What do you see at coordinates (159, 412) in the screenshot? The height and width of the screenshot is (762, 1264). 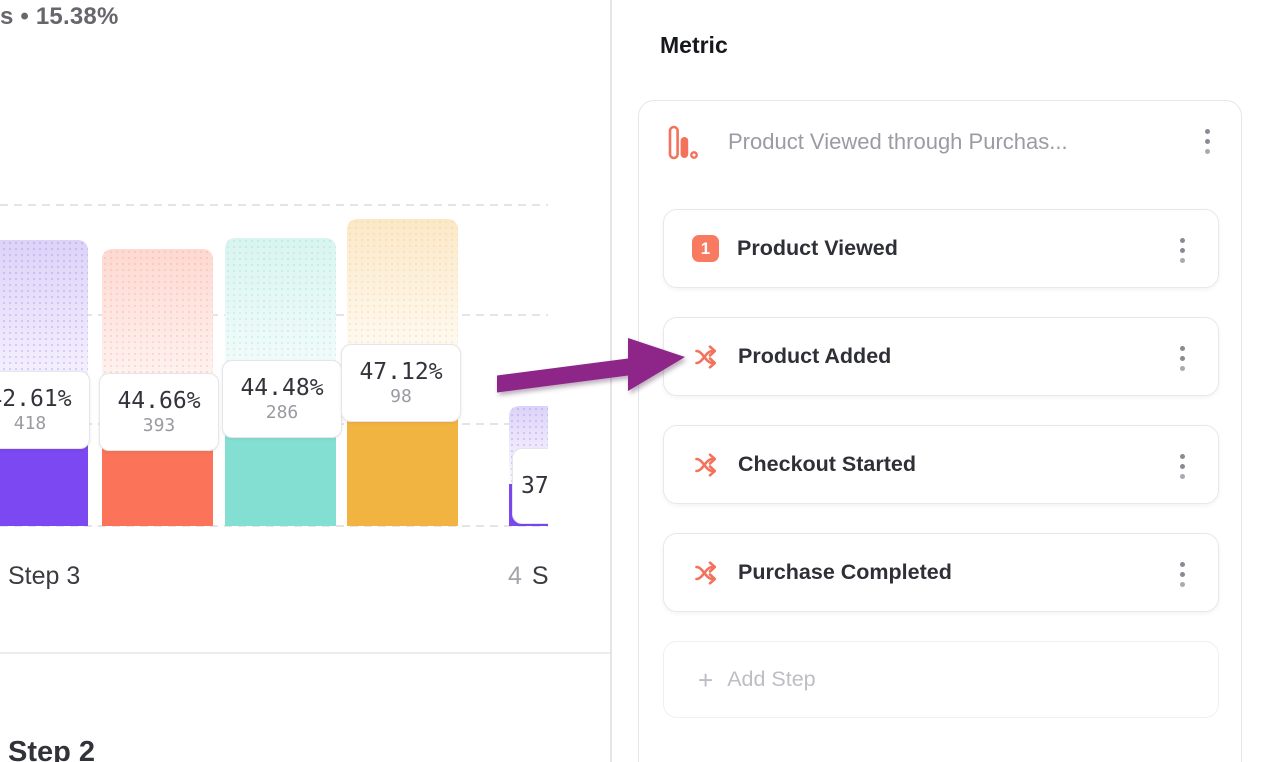 I see `bar-value-label: 44.66% 393` at bounding box center [159, 412].